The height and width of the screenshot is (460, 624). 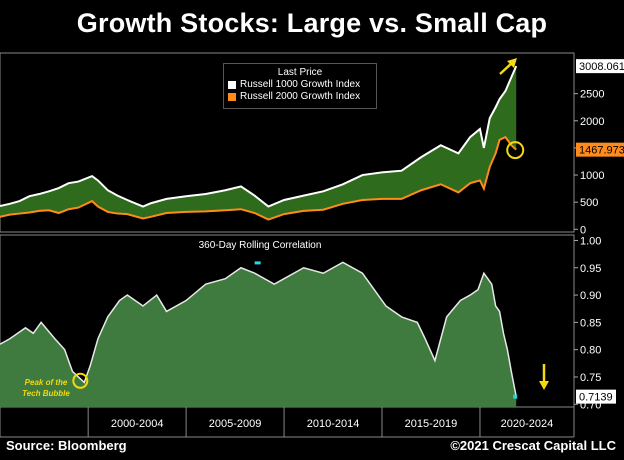 What do you see at coordinates (333, 424) in the screenshot?
I see `x-tick-label: 2010-2014` at bounding box center [333, 424].